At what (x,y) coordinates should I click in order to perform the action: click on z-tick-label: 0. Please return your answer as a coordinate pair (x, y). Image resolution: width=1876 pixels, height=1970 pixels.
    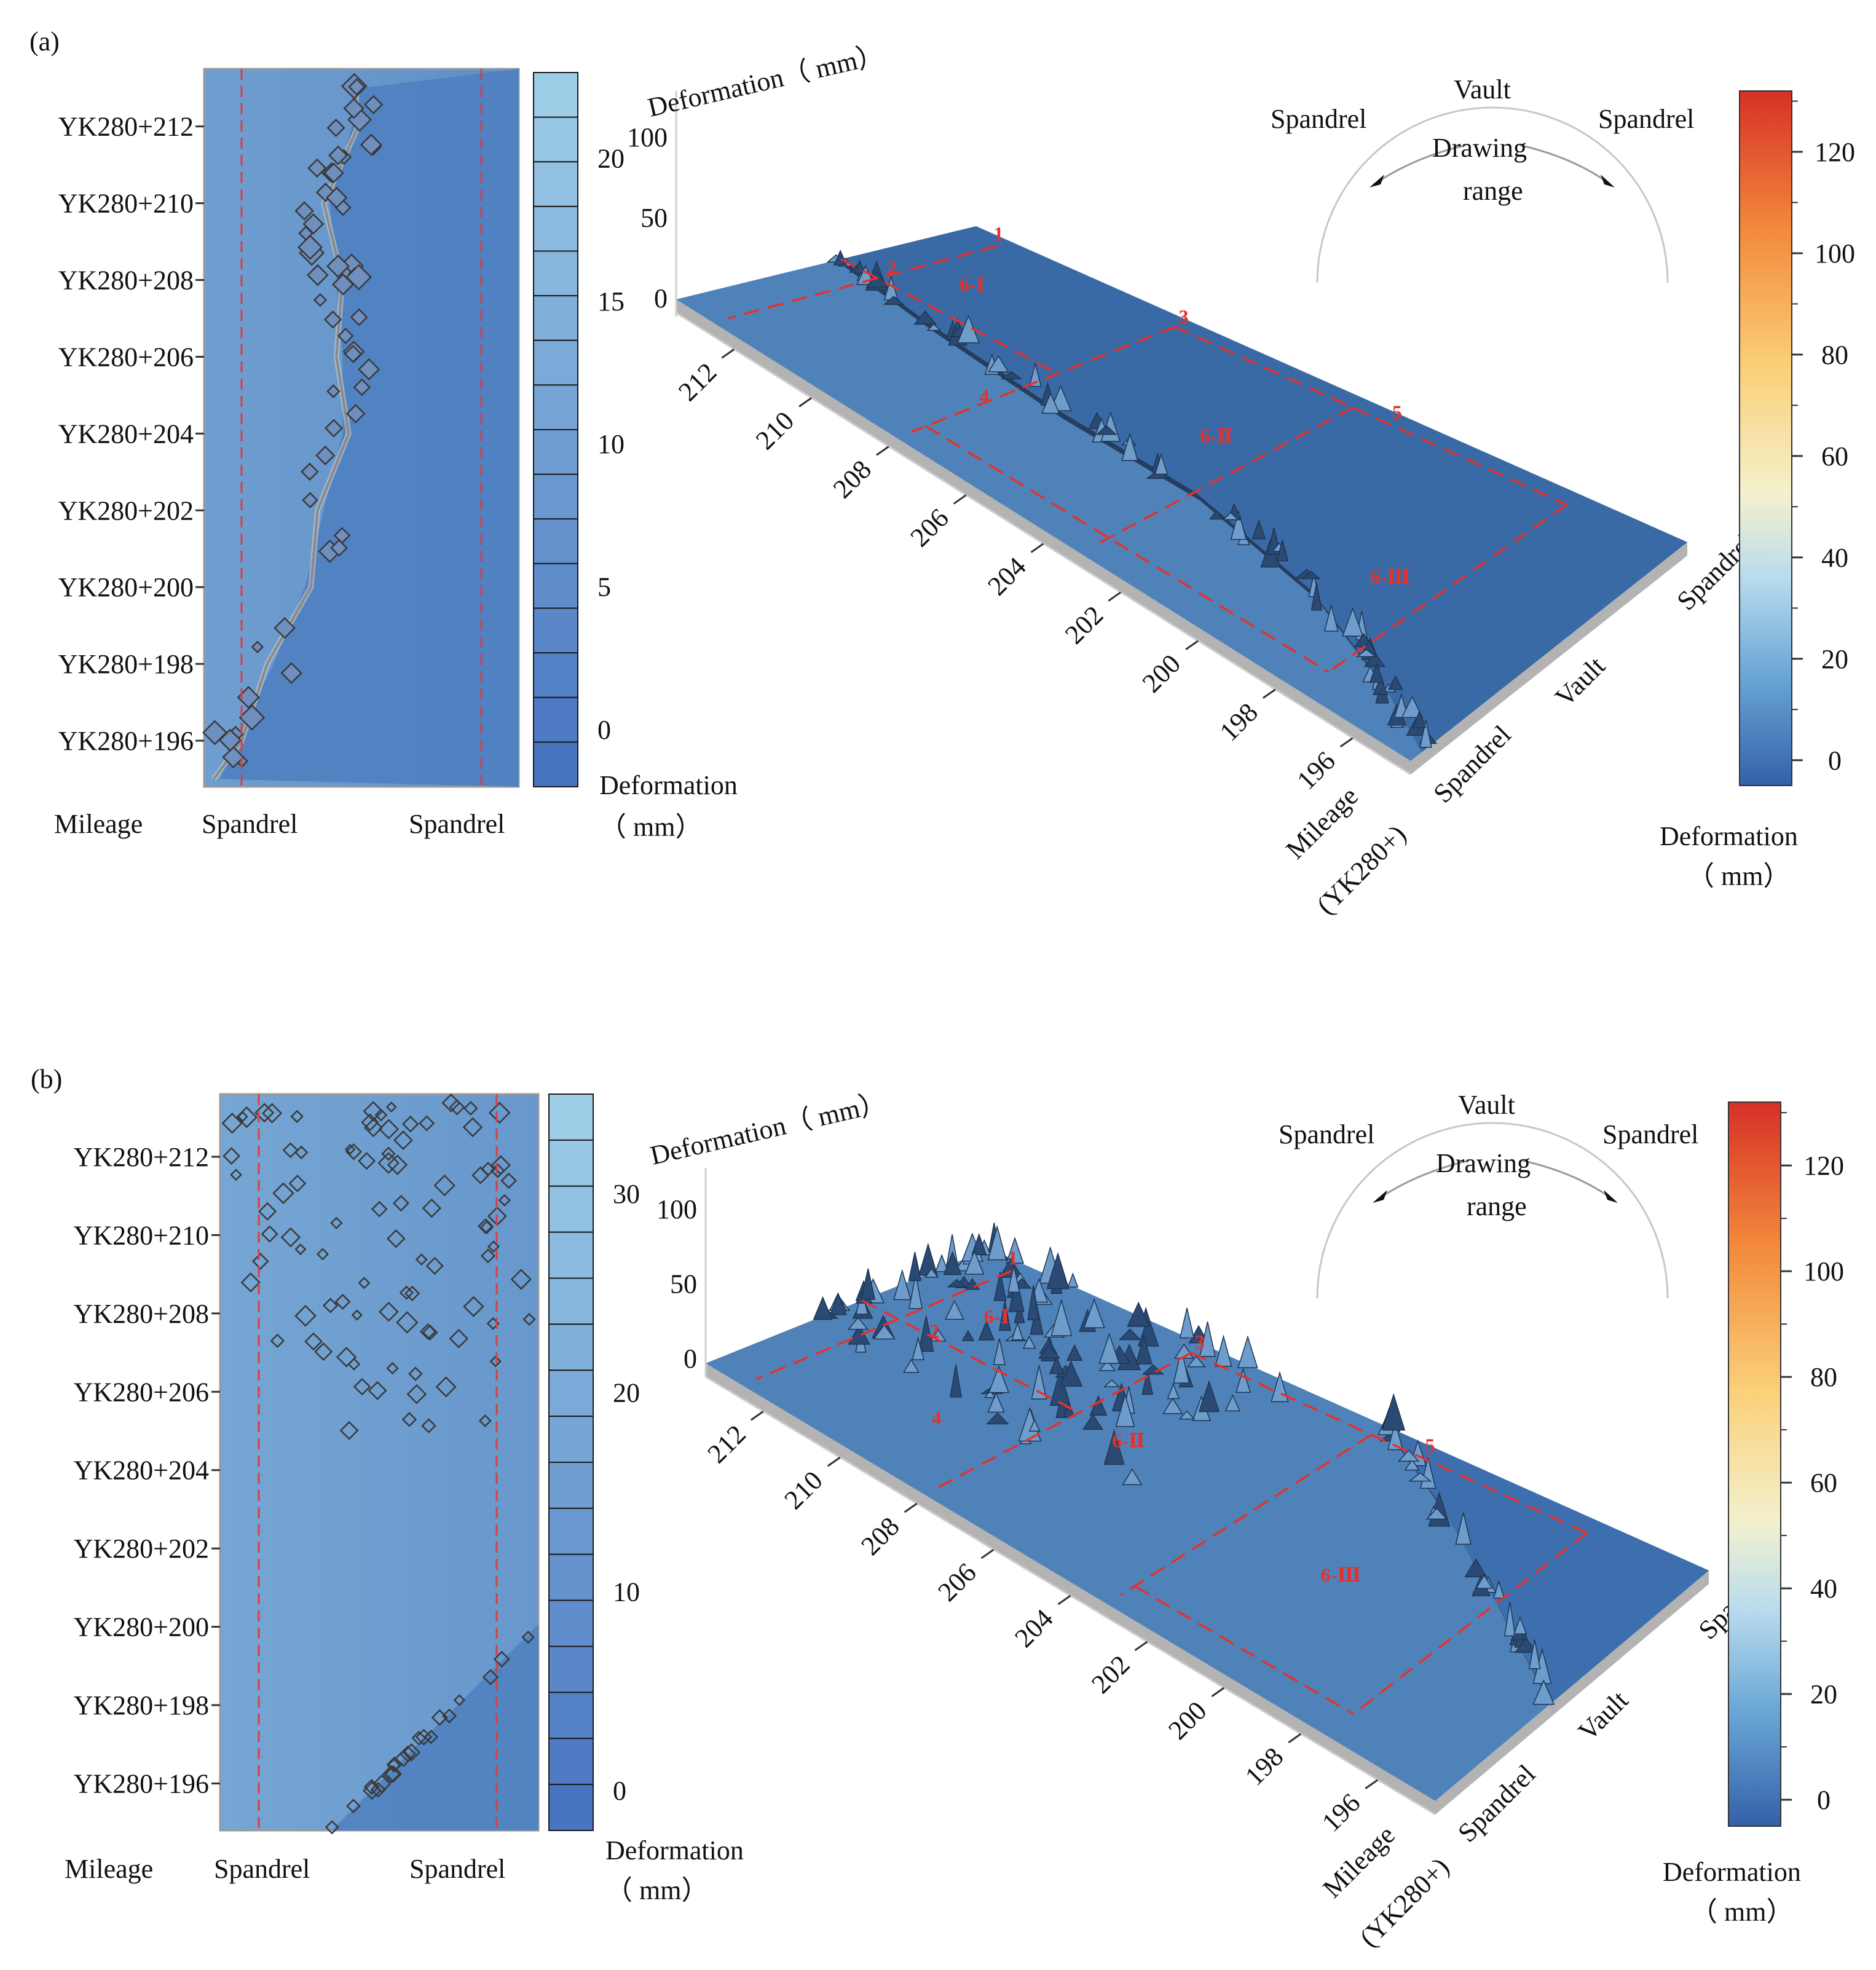
    Looking at the image, I should click on (661, 298).